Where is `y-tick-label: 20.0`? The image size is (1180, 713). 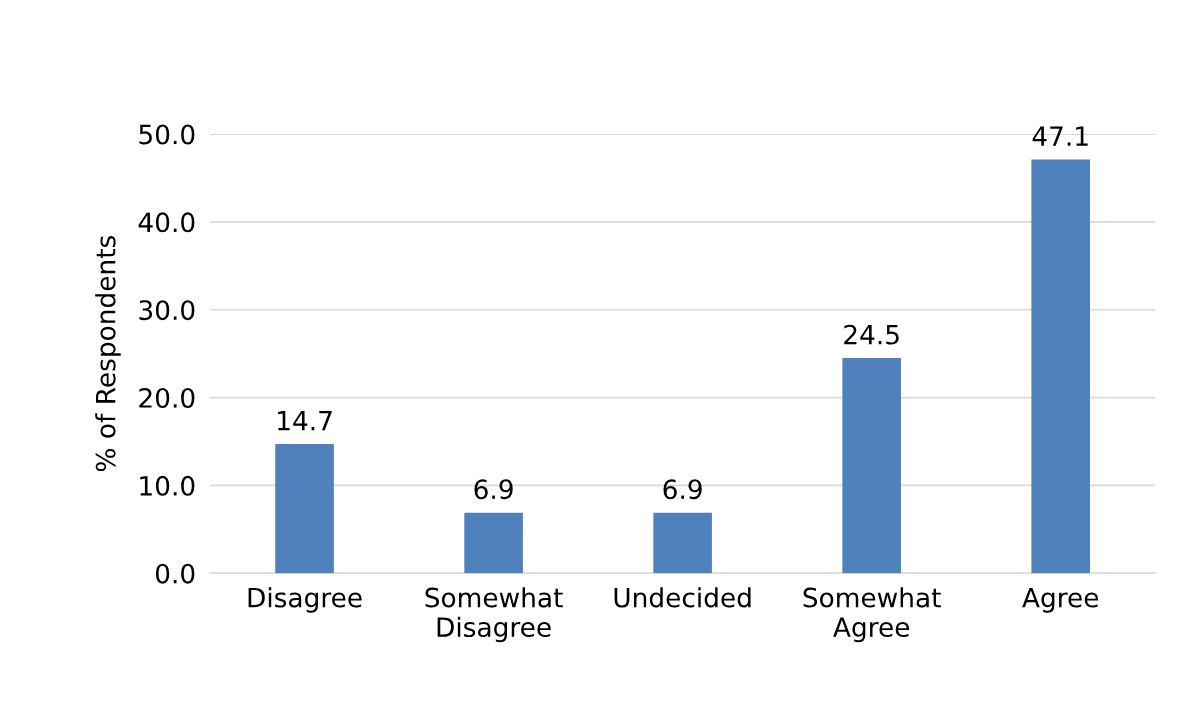
y-tick-label: 20.0 is located at coordinates (167, 398).